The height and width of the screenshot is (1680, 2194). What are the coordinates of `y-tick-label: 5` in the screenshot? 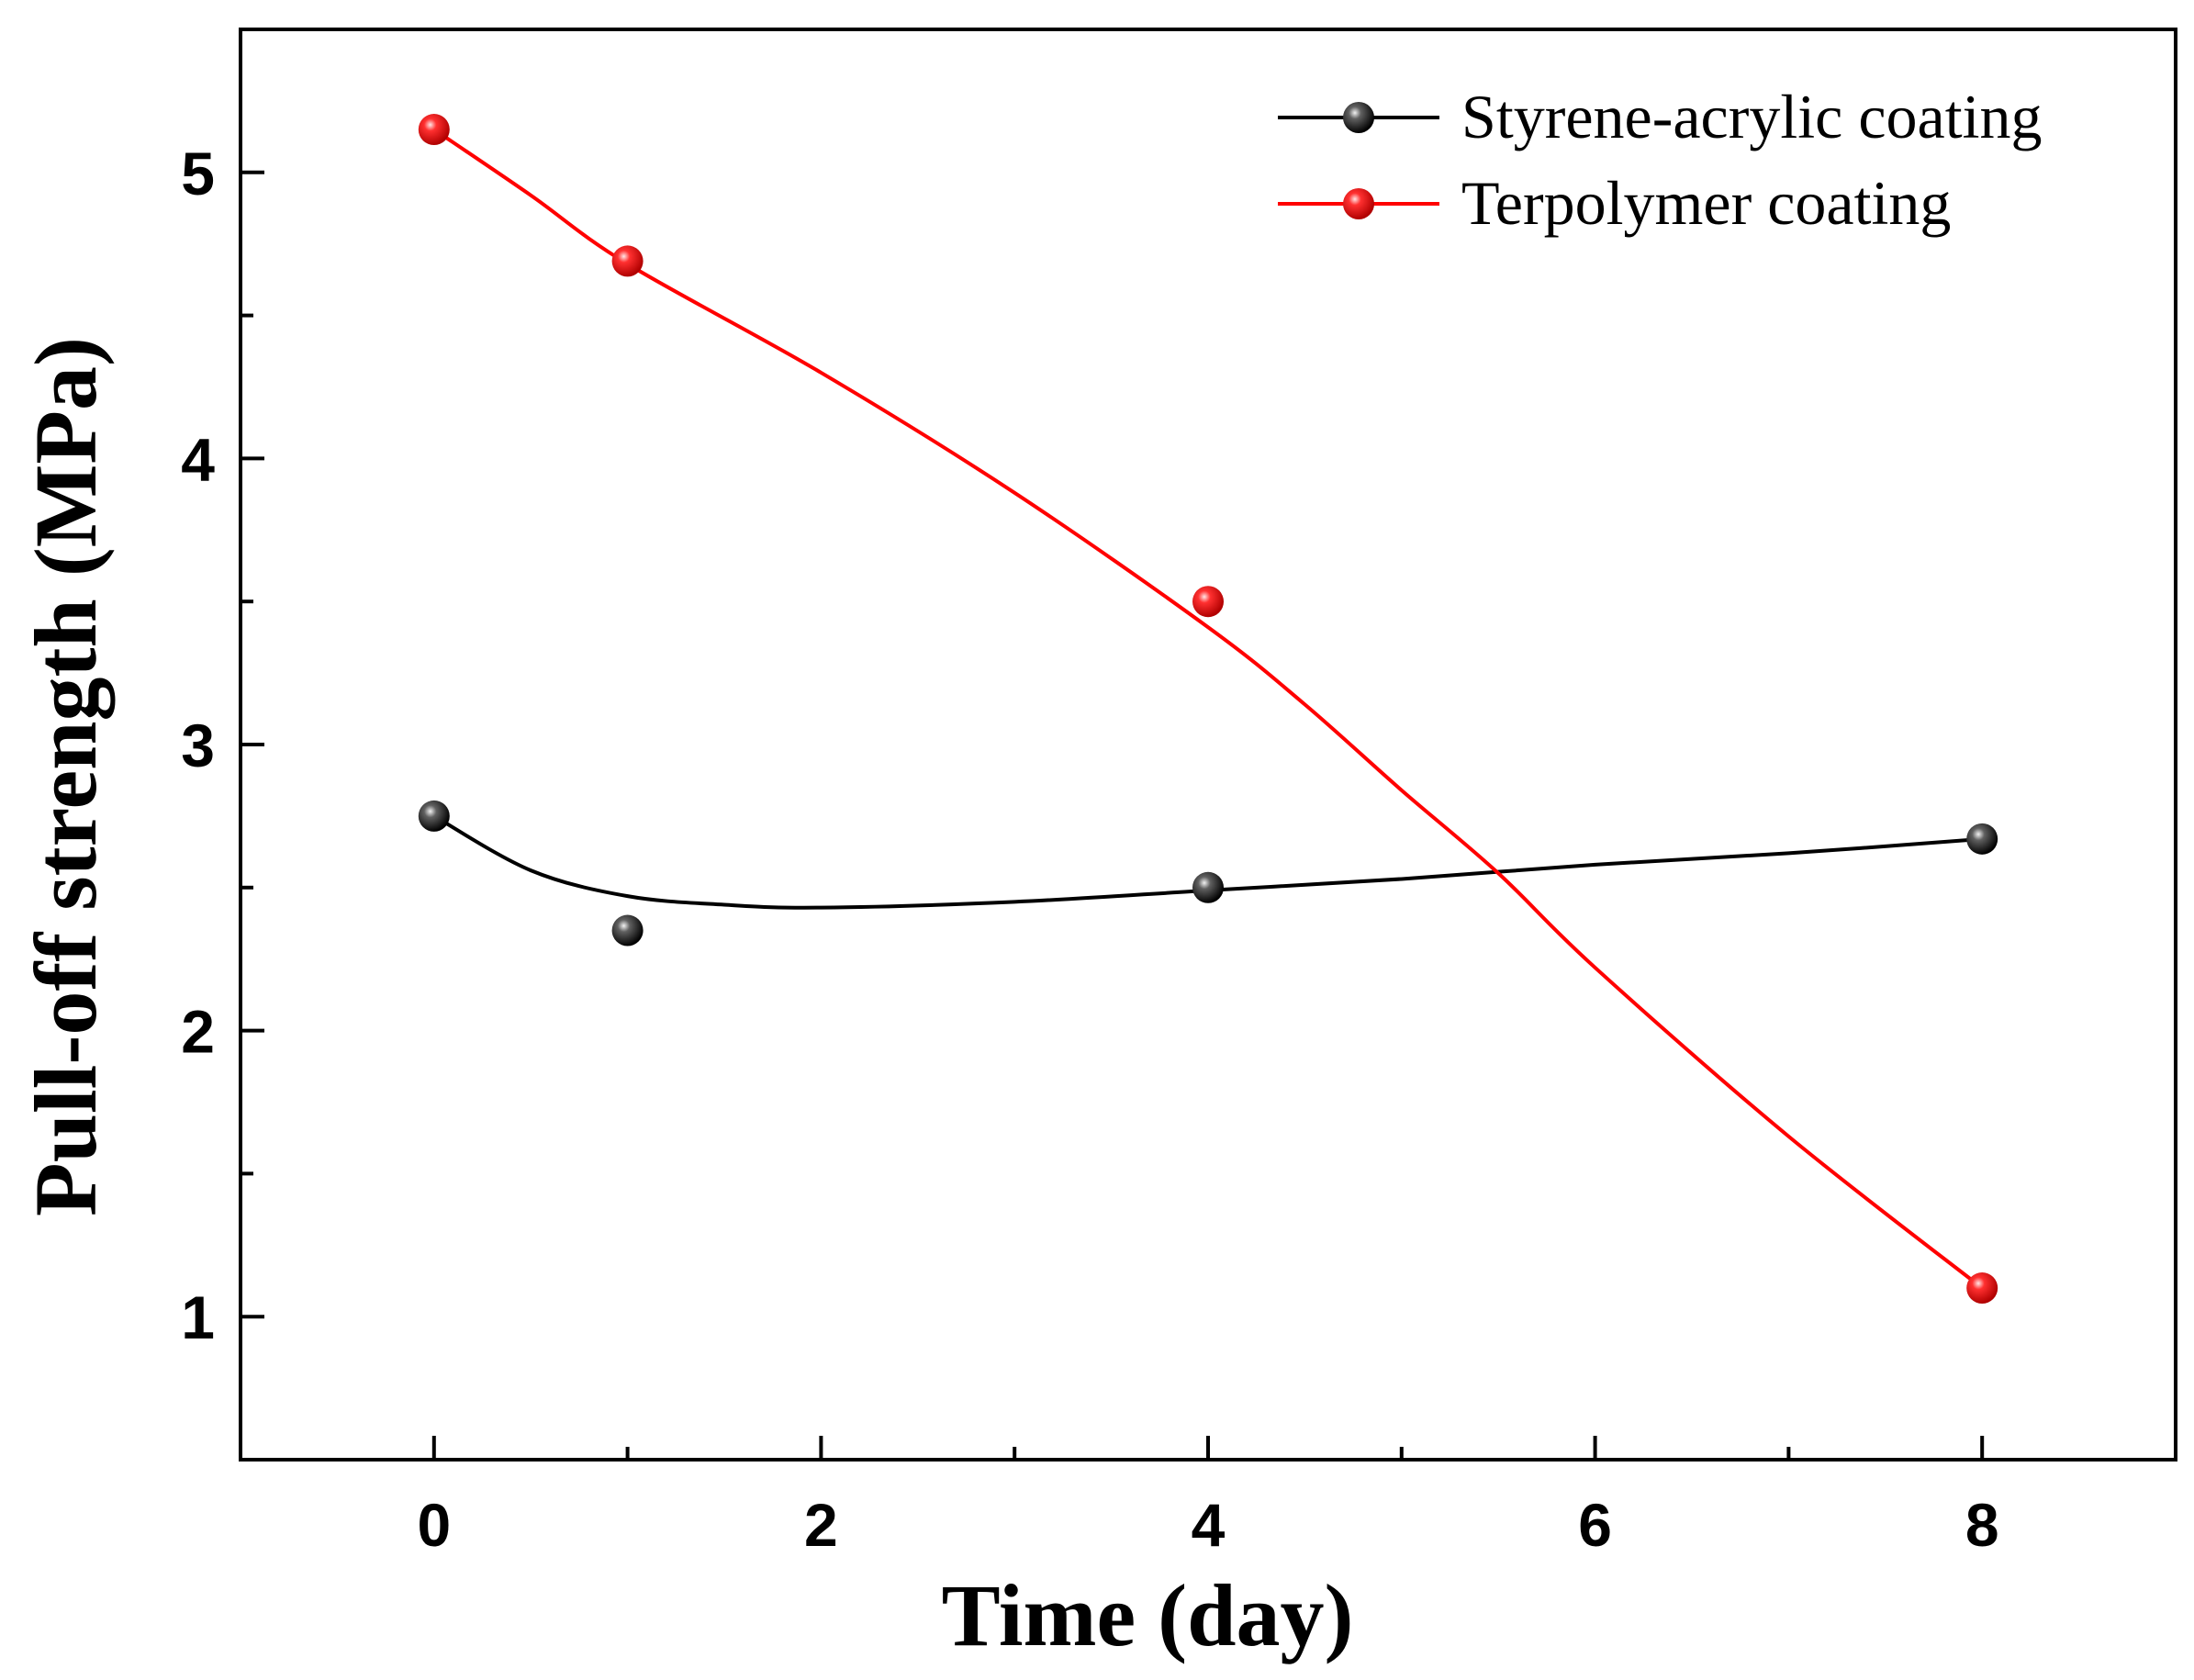 It's located at (198, 173).